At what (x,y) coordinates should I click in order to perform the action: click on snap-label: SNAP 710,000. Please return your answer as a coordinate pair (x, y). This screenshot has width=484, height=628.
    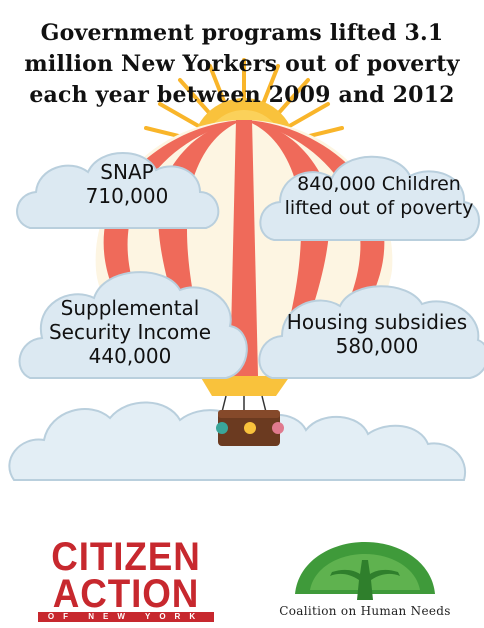
    Looking at the image, I should click on (127, 184).